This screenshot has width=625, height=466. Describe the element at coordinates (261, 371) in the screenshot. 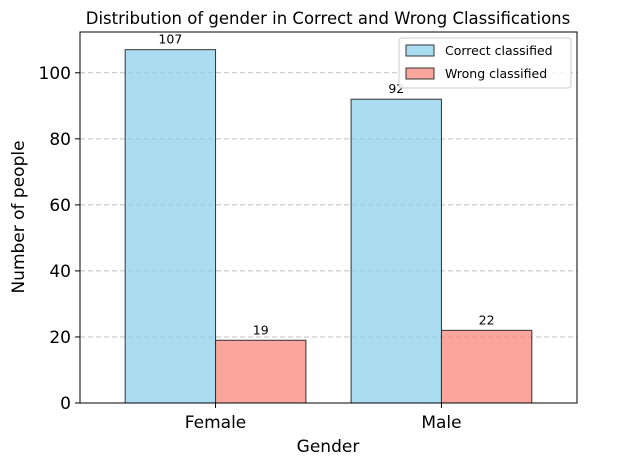

I see `bar-wrong-female` at that location.